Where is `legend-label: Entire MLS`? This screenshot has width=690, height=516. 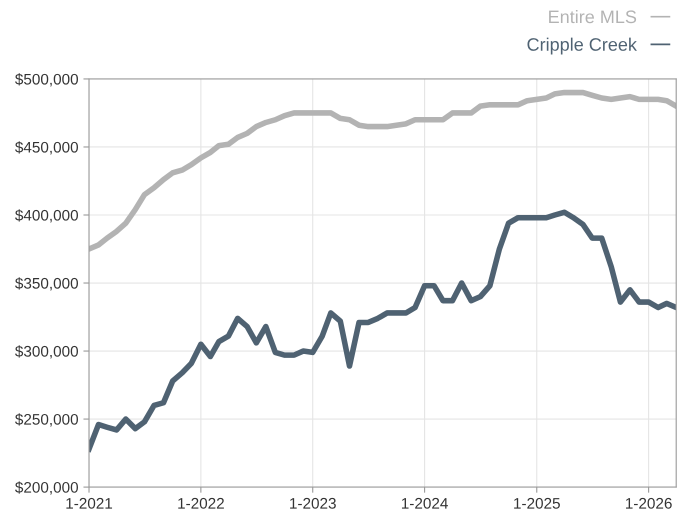
legend-label: Entire MLS is located at coordinates (592, 17).